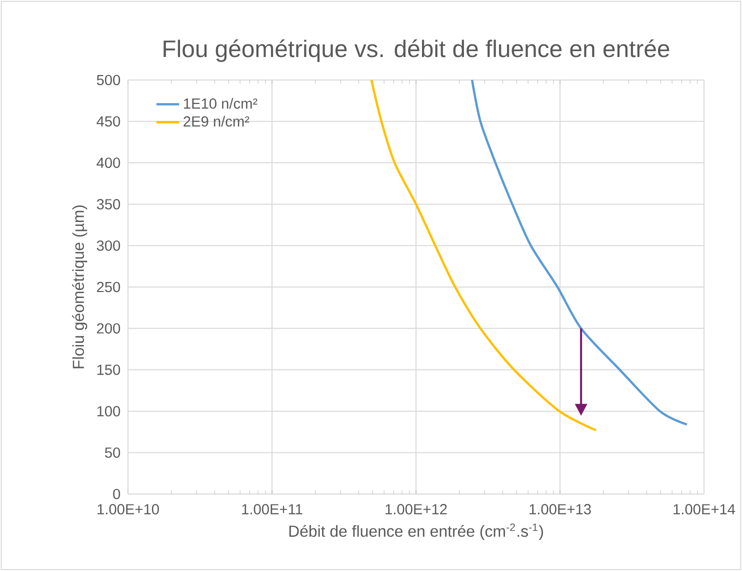 The height and width of the screenshot is (571, 742). I want to click on y-tick-label: 250, so click(108, 287).